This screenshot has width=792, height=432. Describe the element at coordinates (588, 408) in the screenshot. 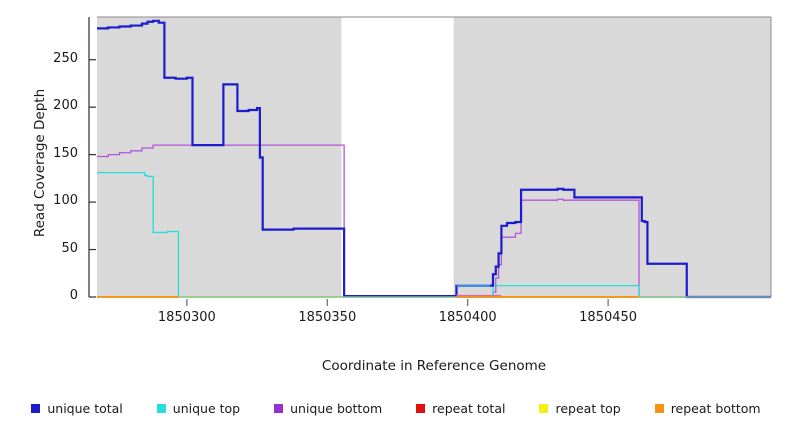

I see `legend-label: repeat top` at that location.